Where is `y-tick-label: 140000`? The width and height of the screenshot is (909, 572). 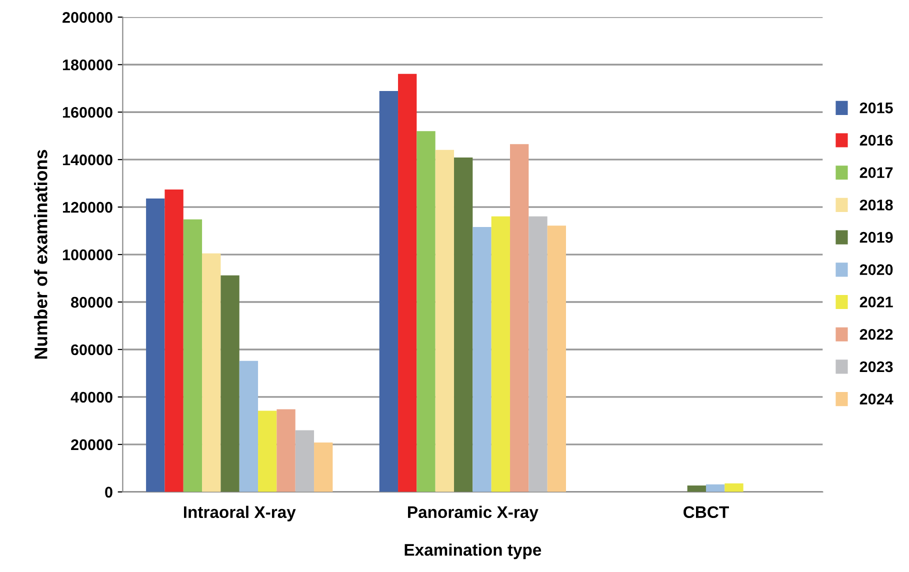 y-tick-label: 140000 is located at coordinates (87, 160).